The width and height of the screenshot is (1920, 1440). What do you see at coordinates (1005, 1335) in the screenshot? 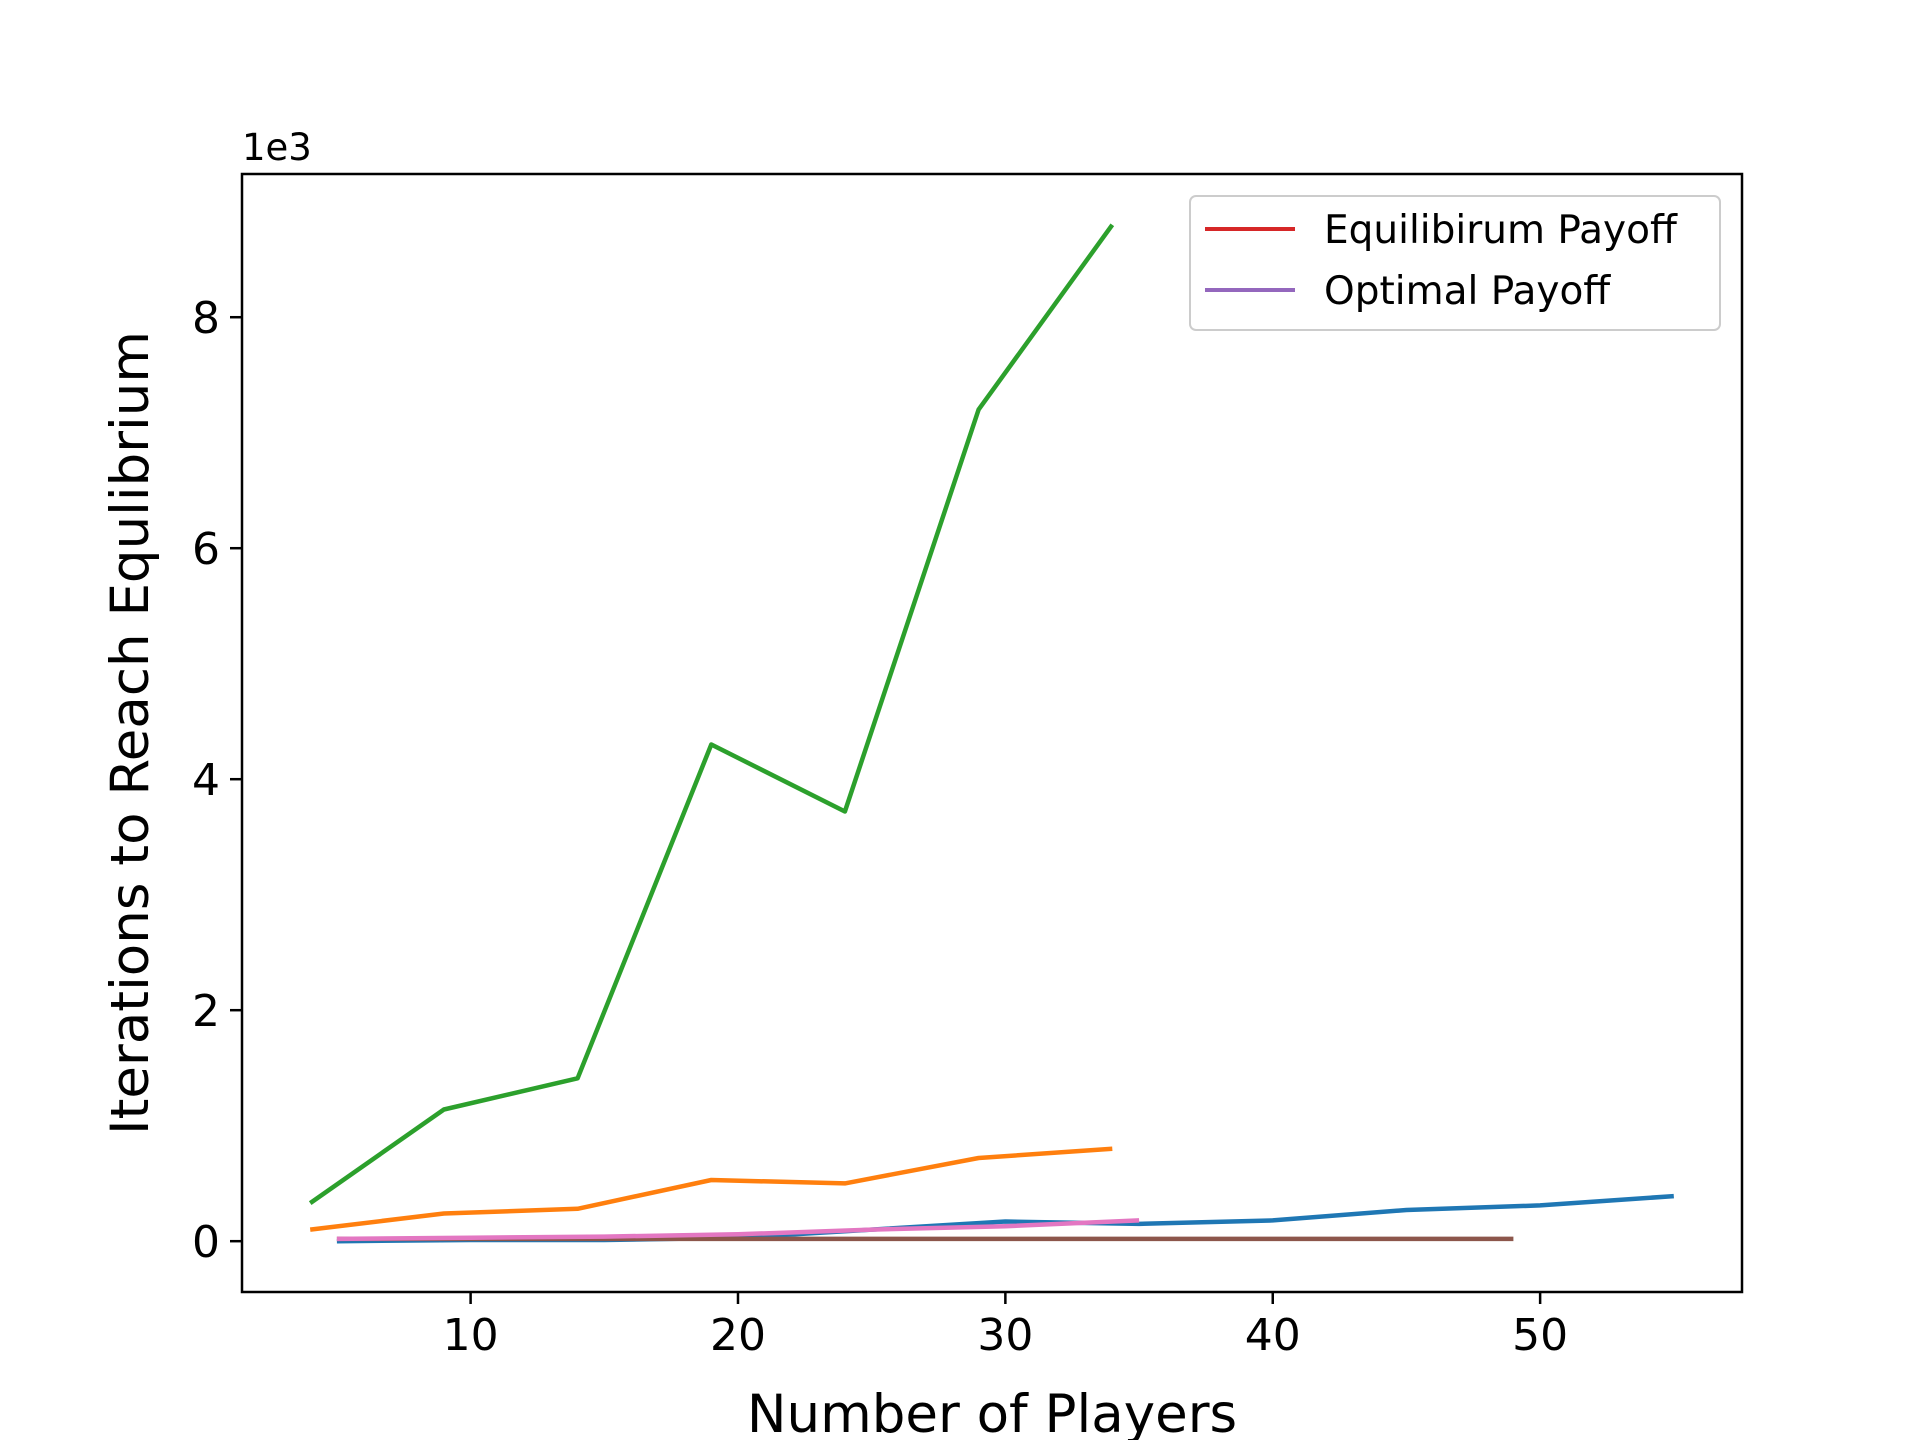
I see `x-tick-label: 30` at bounding box center [1005, 1335].